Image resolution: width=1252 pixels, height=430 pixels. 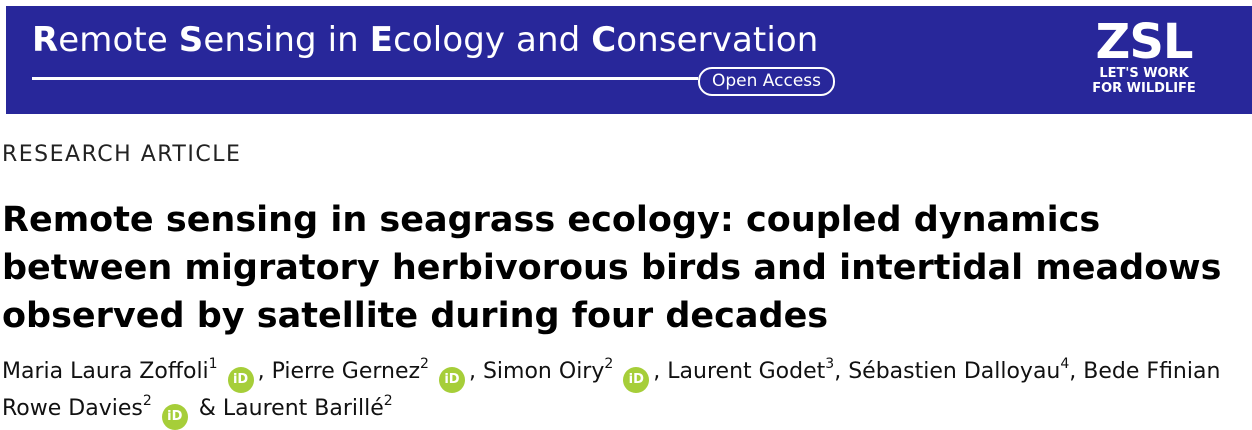 I want to click on title-underline, so click(x=365, y=78).